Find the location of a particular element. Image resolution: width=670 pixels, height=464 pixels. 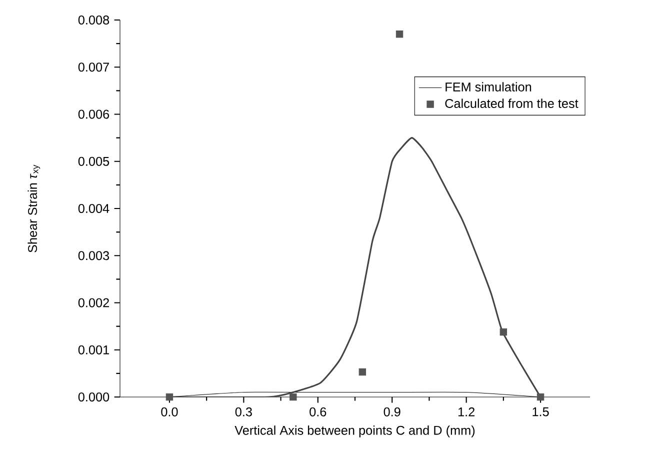

x-axis-title: Vertical Axis between points C and D (mm) is located at coordinates (354, 432).